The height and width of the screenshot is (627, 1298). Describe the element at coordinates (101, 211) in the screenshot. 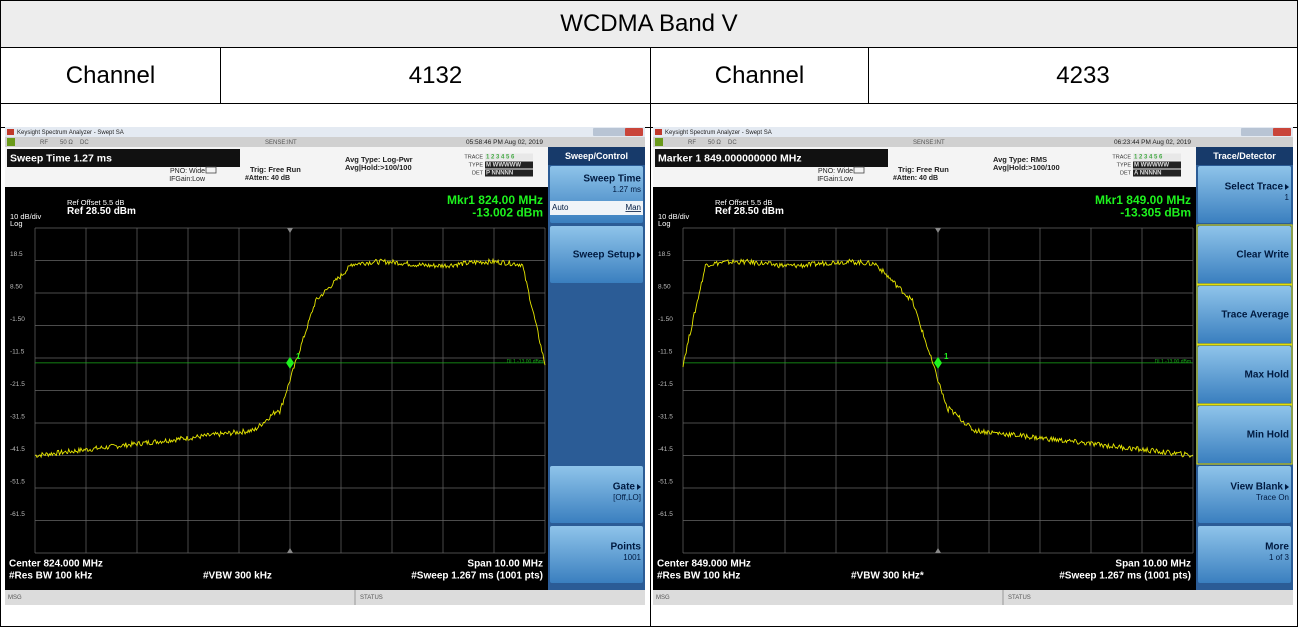

I see `ref-level: Ref 28.50 dBm` at that location.